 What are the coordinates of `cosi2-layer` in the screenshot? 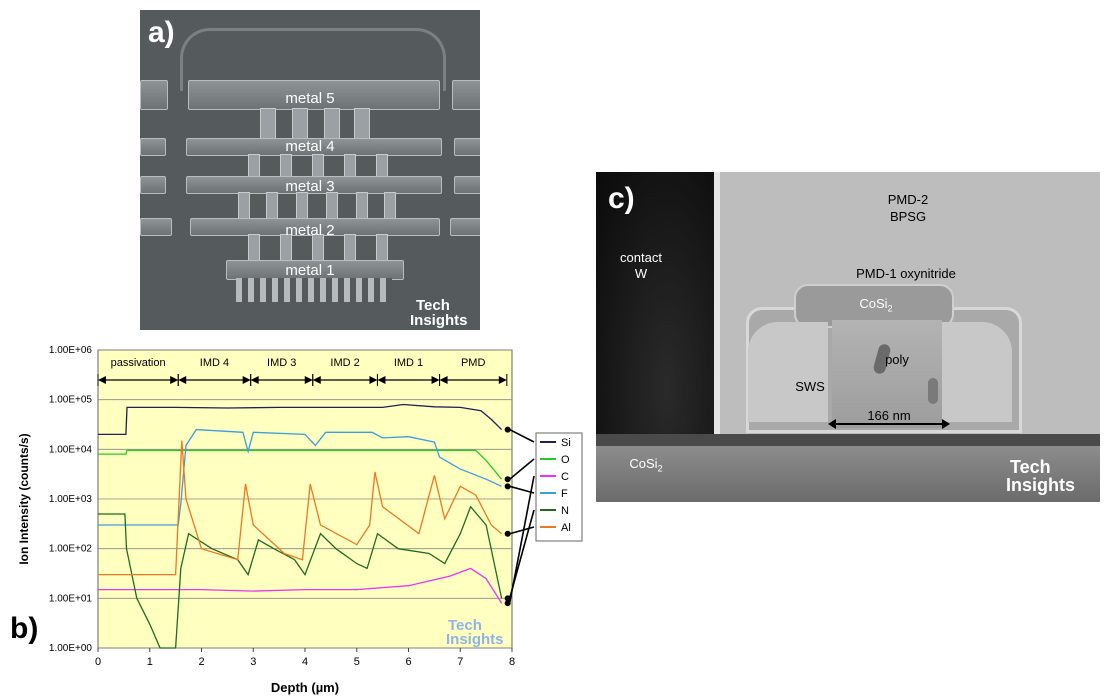 It's located at (848, 440).